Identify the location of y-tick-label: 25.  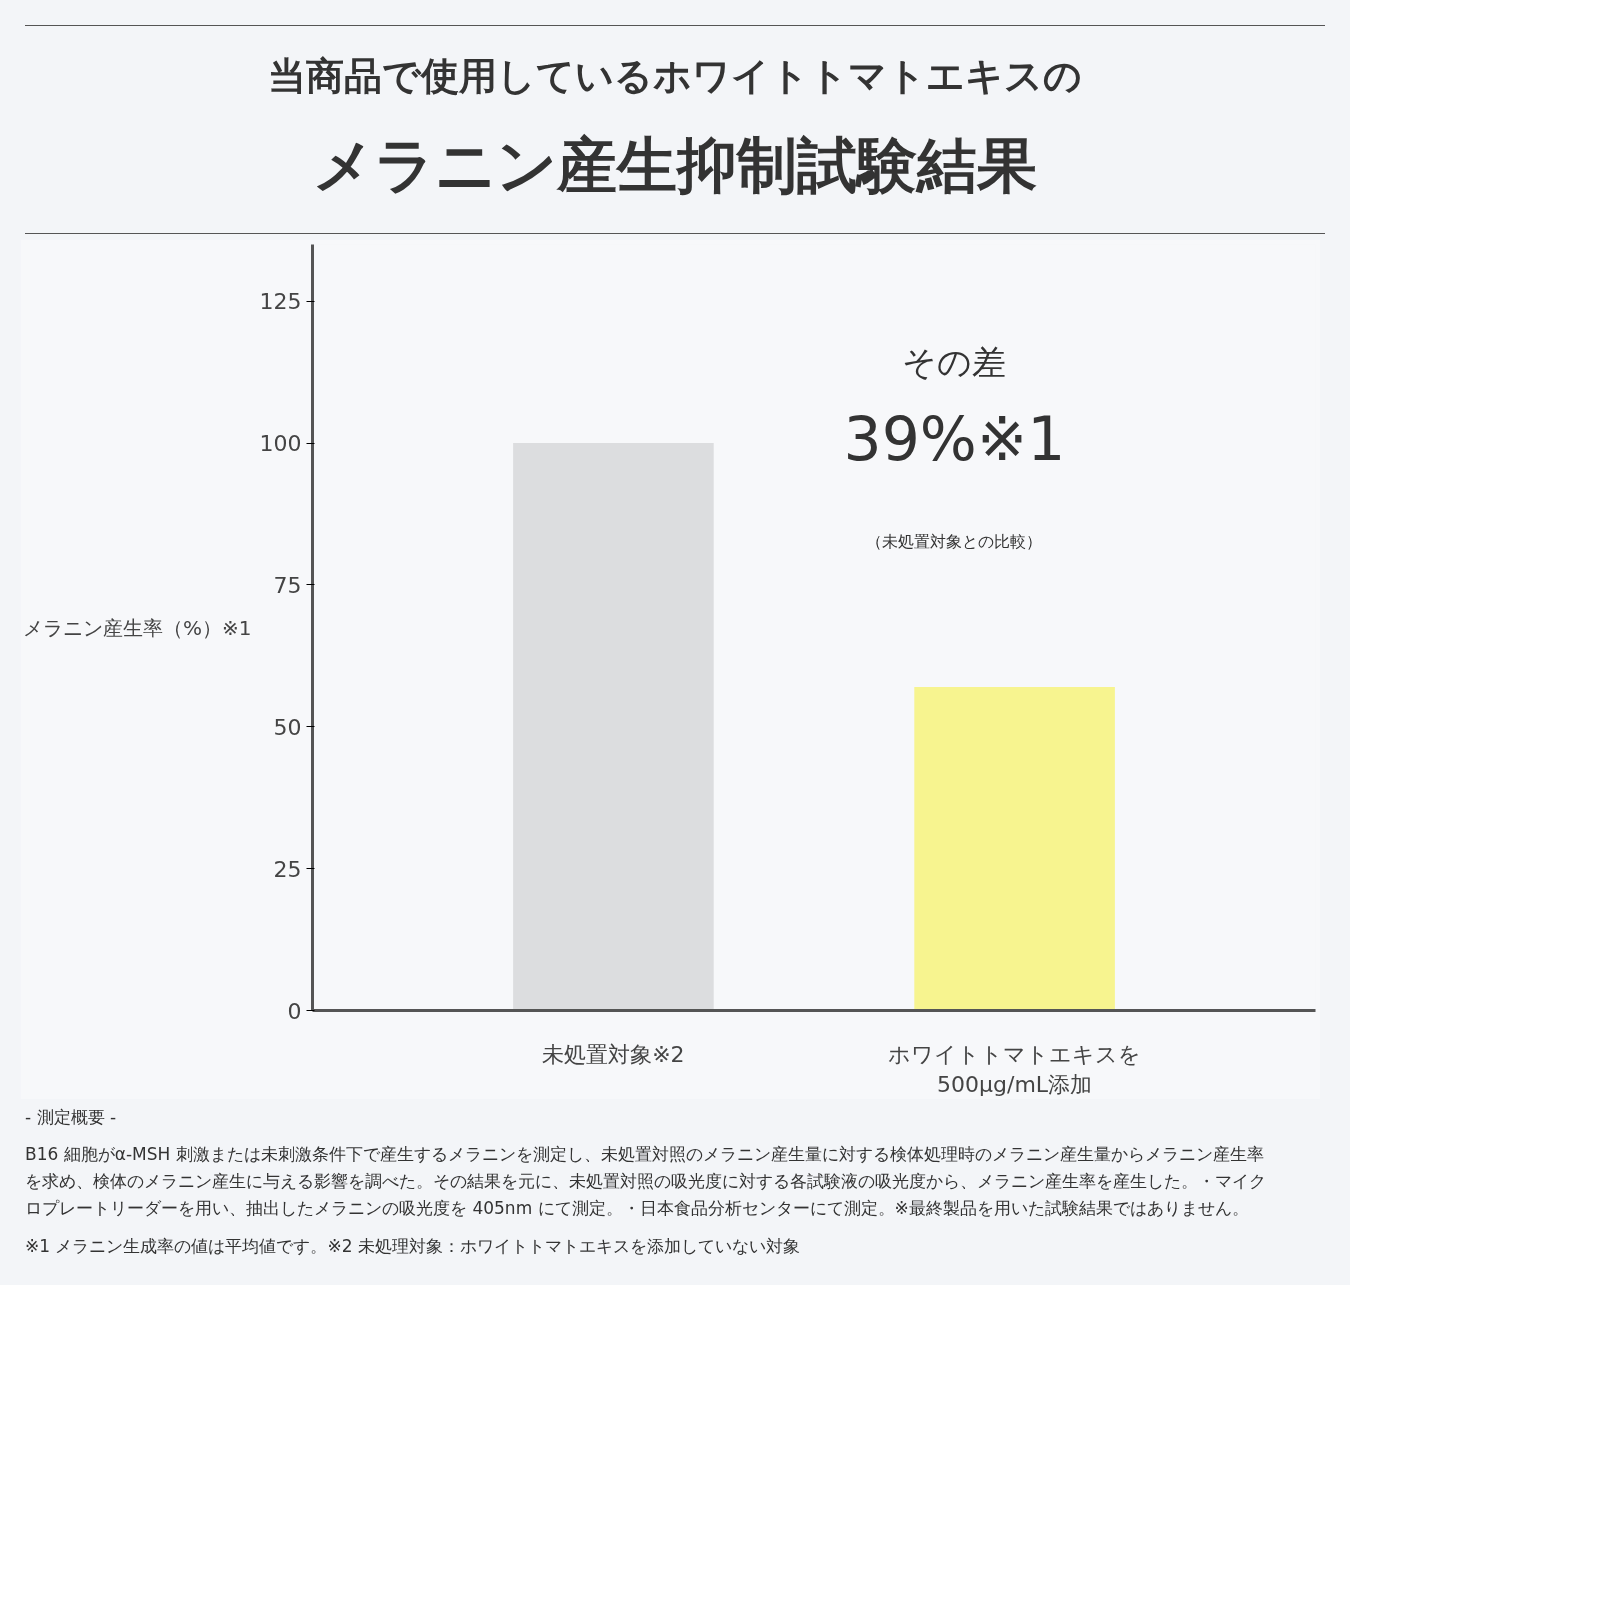
(287, 869).